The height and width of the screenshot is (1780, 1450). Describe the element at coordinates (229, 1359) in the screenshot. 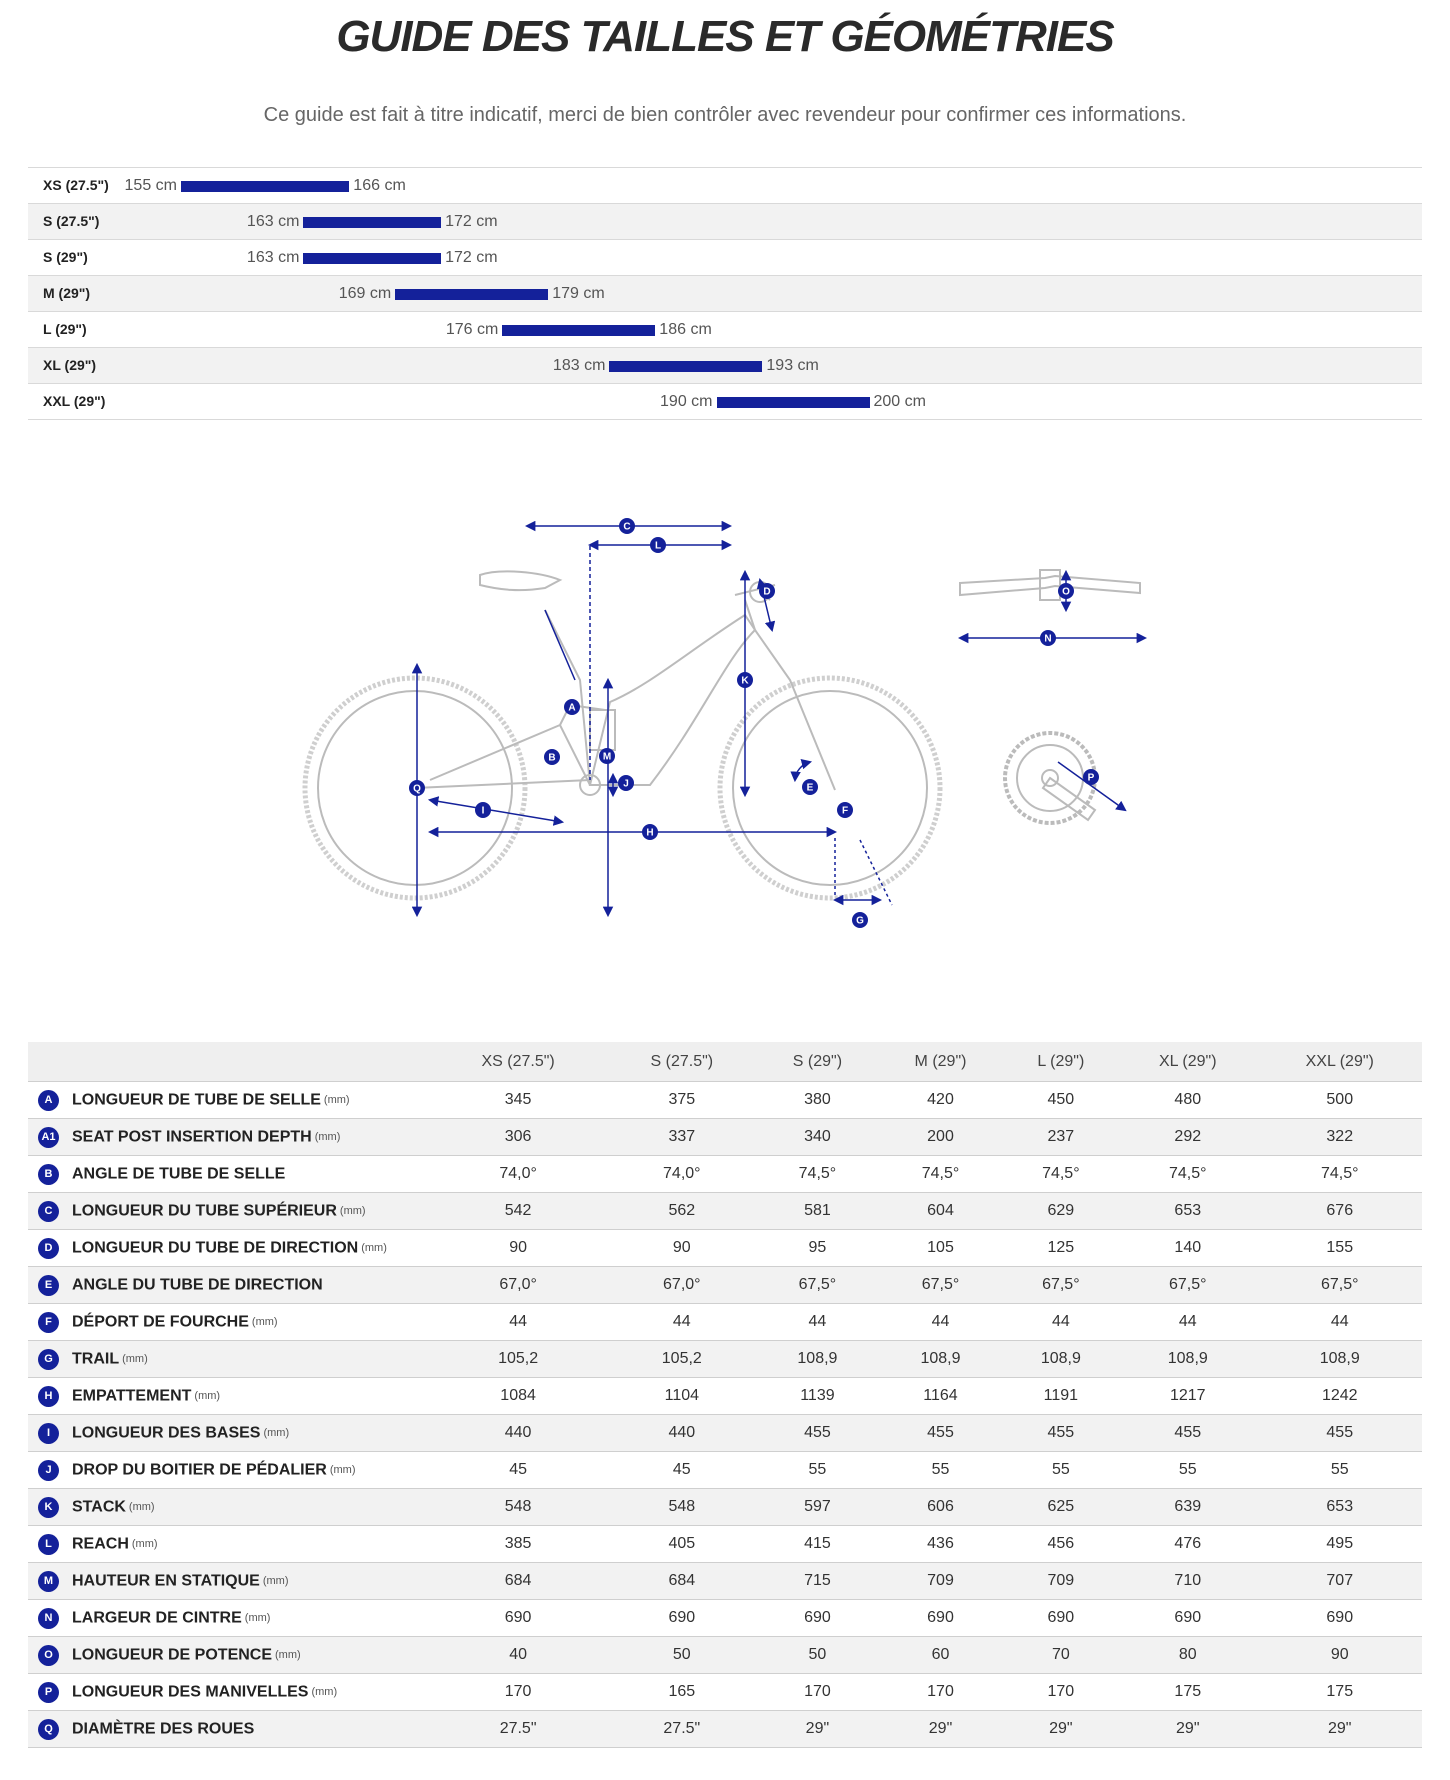

I see `measurement-name-cell: G TRAIL (mm)` at that location.